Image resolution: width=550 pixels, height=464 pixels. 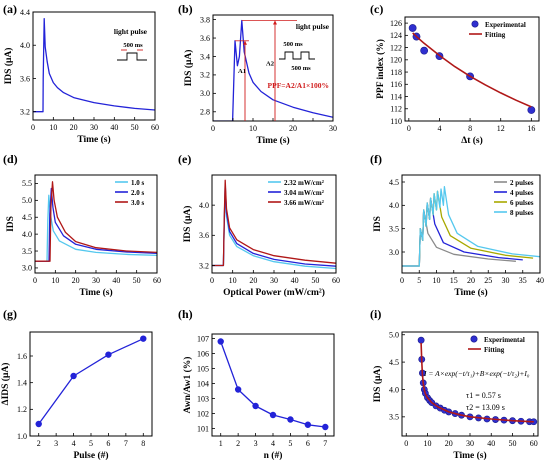 What do you see at coordinates (203, 353) in the screenshot?
I see `y-tick-label-h-5: 106` at bounding box center [203, 353].